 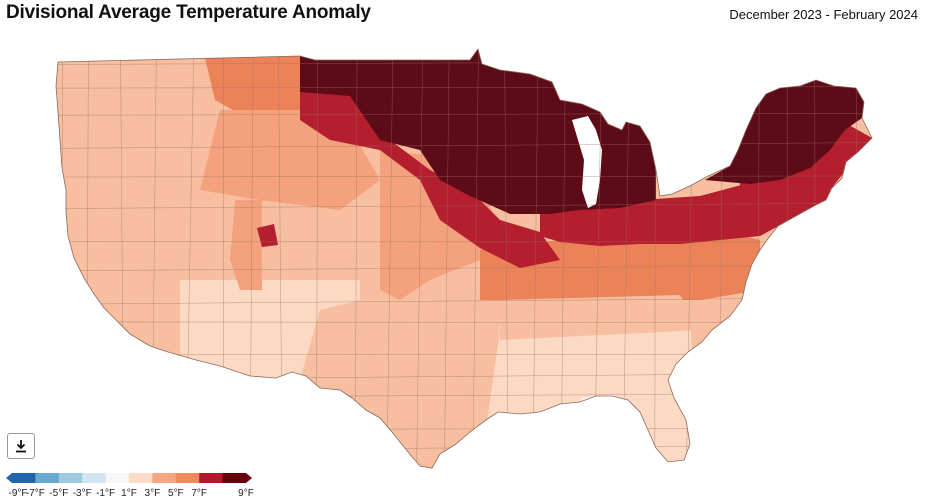 I want to click on region-lake-michigan, so click(x=587, y=162).